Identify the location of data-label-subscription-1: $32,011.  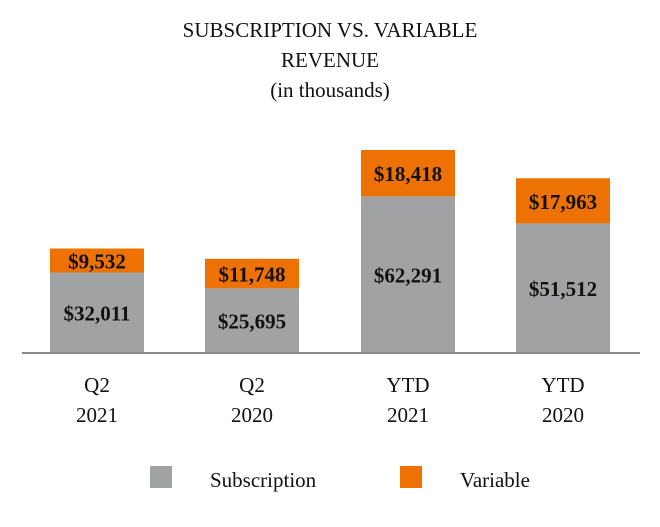
(96, 314).